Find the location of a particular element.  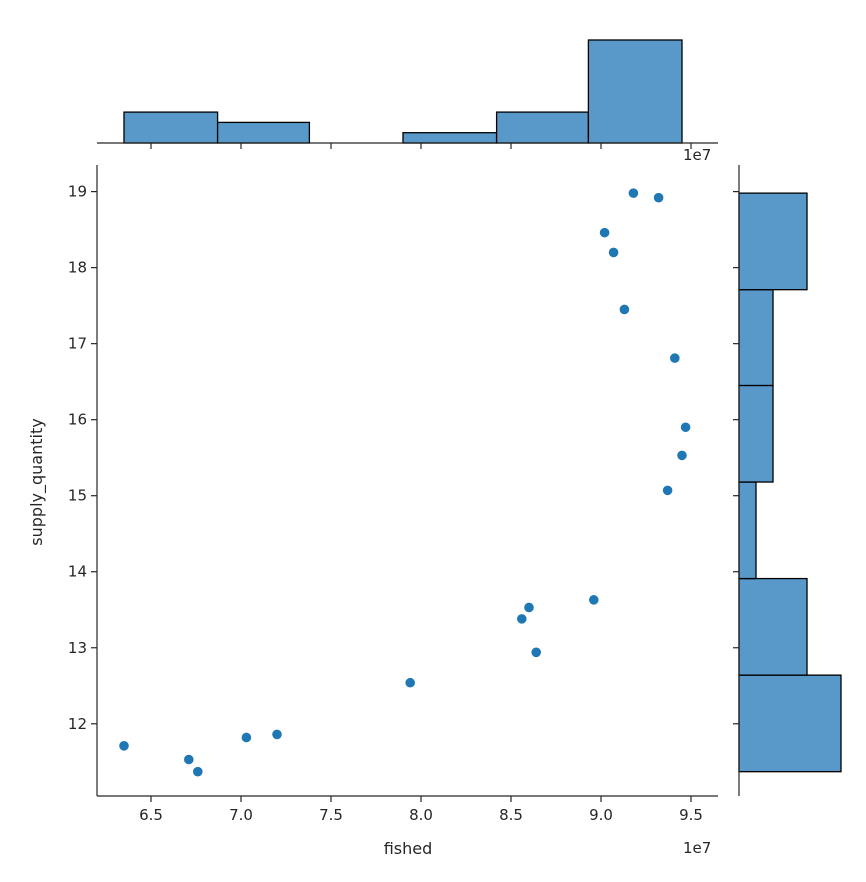

x-tick-label: 7.5 is located at coordinates (331, 815).